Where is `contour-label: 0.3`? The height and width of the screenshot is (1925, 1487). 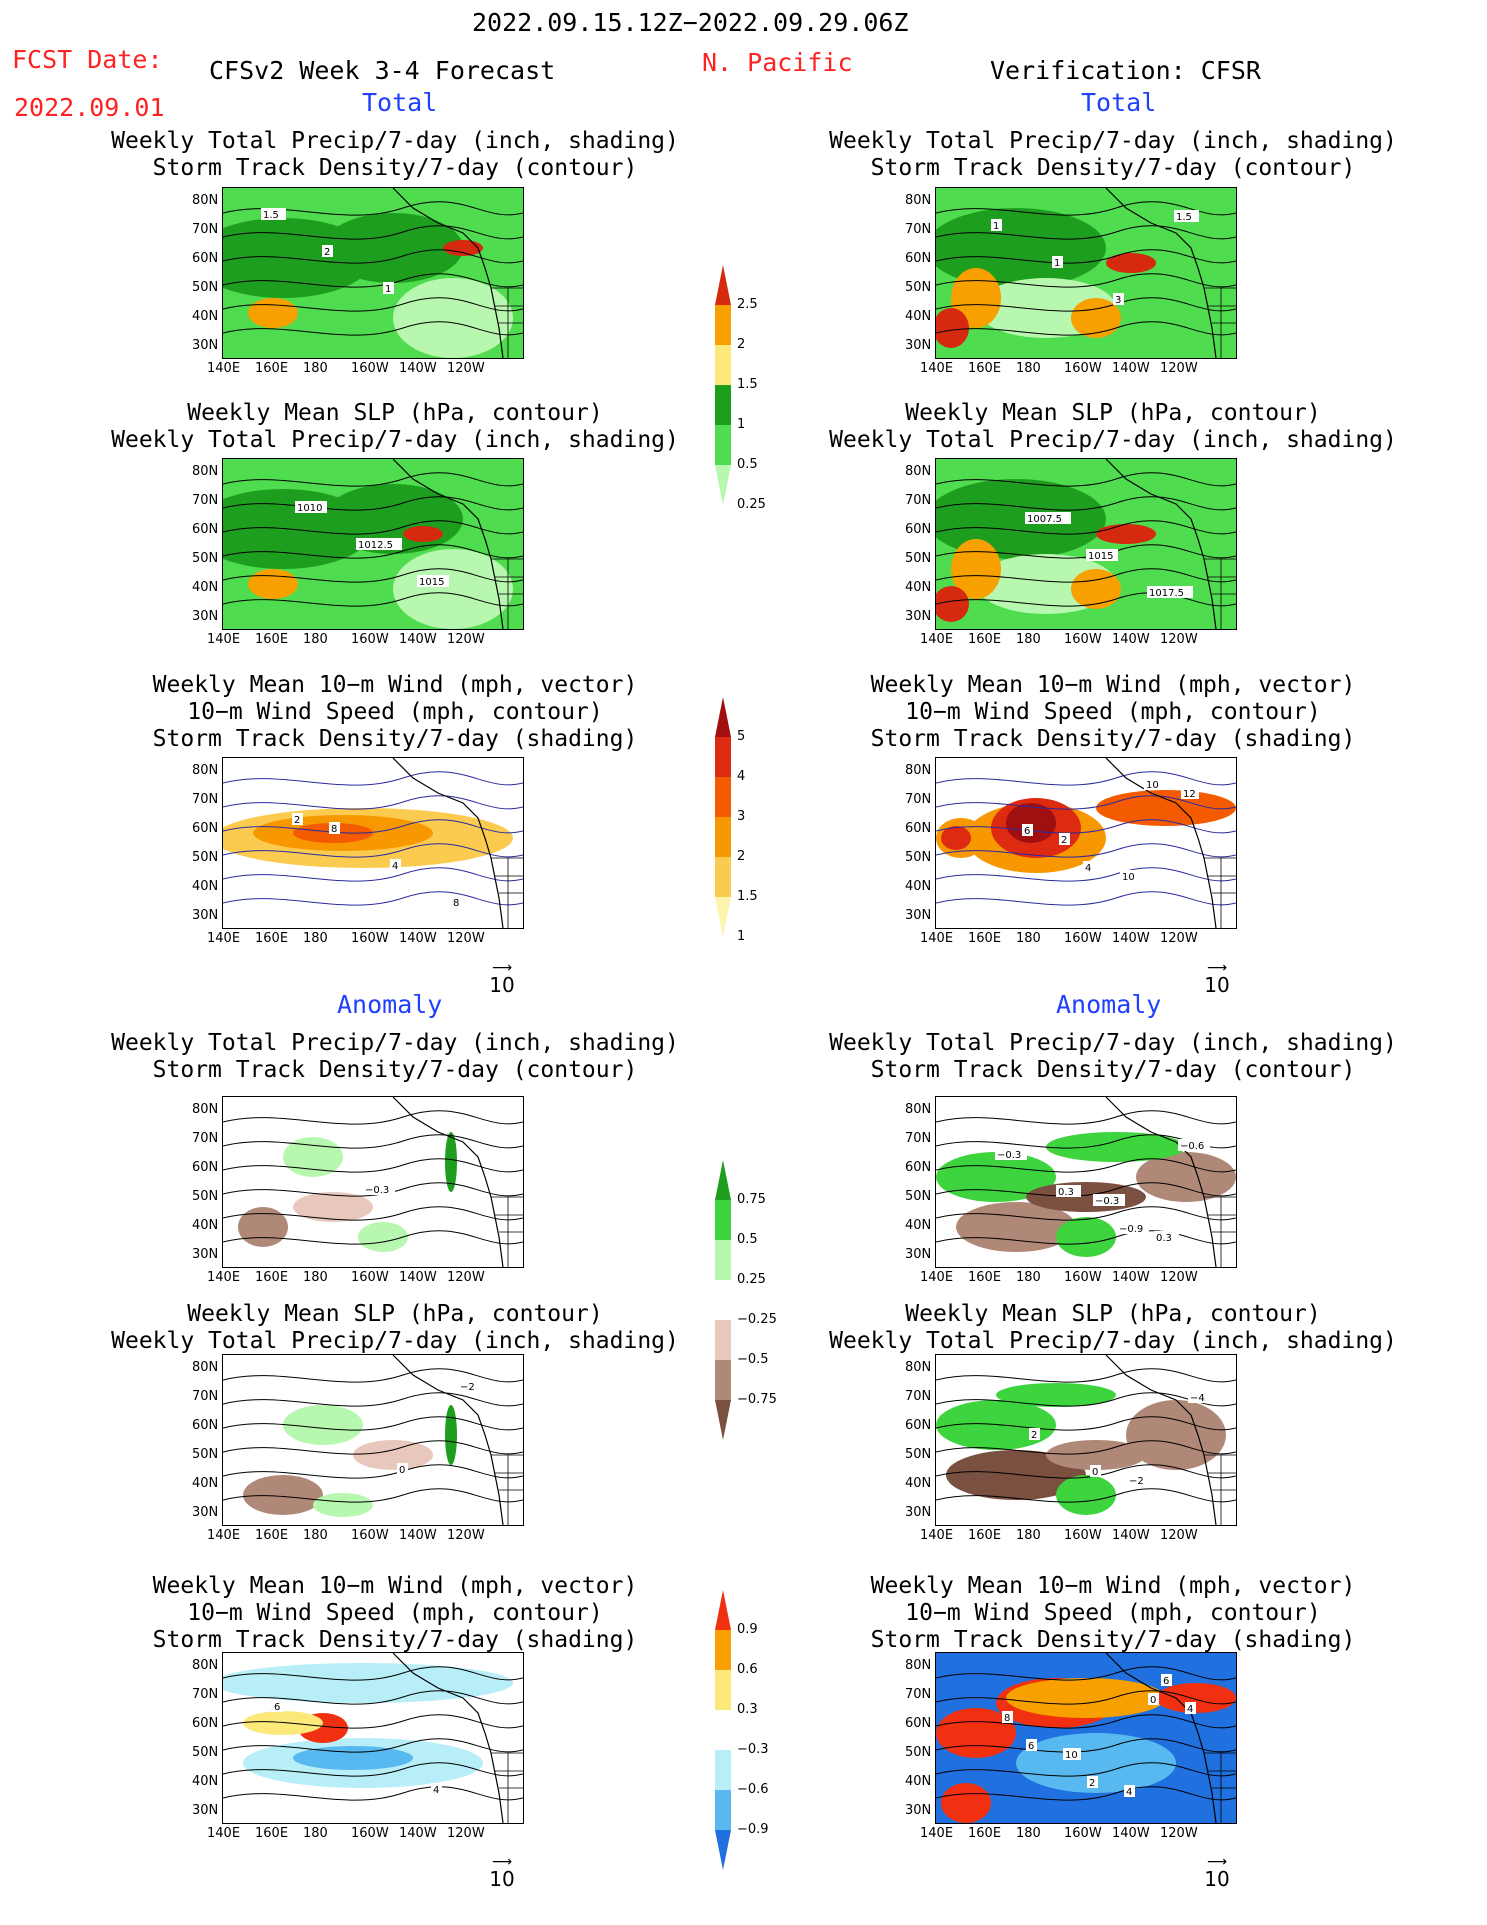
contour-label: 0.3 is located at coordinates (1066, 1192).